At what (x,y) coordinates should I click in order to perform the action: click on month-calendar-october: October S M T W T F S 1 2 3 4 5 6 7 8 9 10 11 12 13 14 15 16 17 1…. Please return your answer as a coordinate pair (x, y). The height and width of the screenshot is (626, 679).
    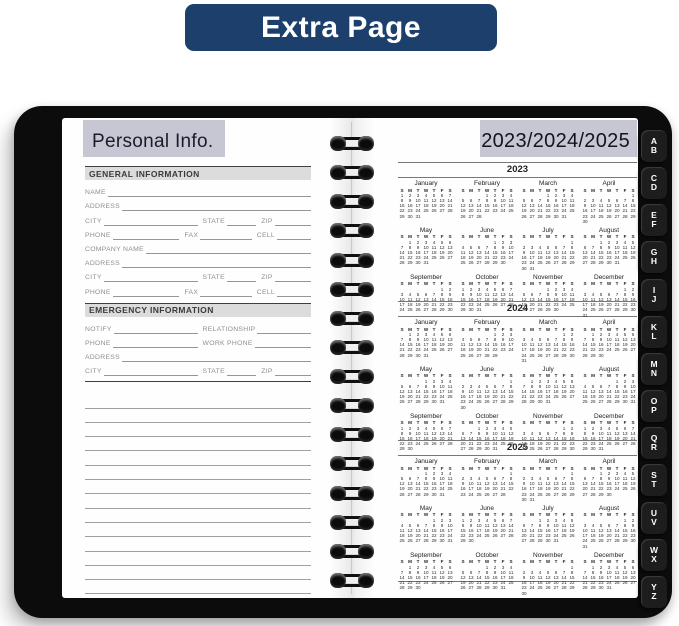
    Looking at the image, I should click on (487, 574).